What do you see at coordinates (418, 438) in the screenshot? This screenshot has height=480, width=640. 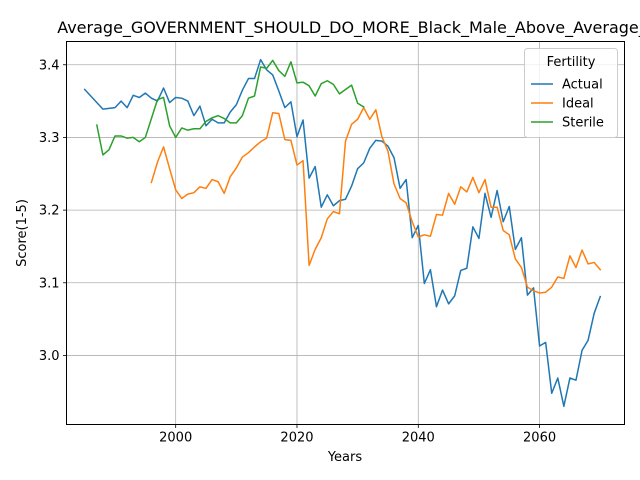 I see `x-tick-label: 2040` at bounding box center [418, 438].